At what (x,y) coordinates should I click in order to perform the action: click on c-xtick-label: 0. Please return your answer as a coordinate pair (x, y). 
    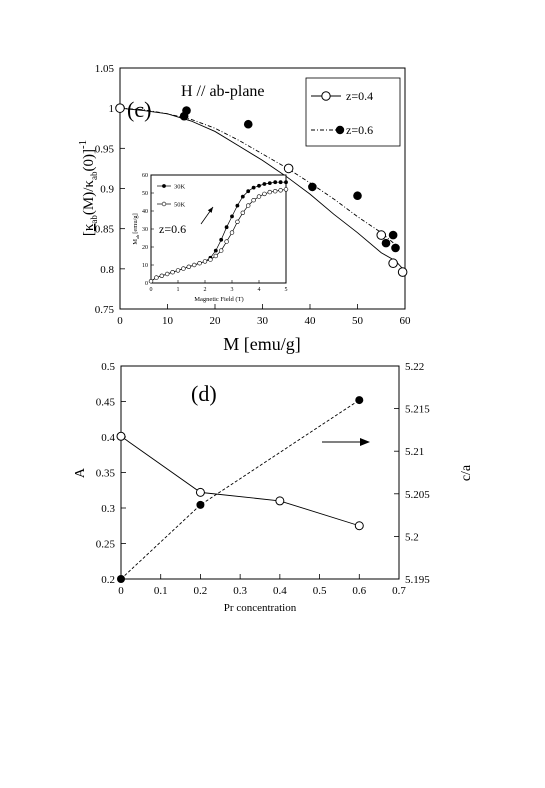
    Looking at the image, I should click on (120, 321).